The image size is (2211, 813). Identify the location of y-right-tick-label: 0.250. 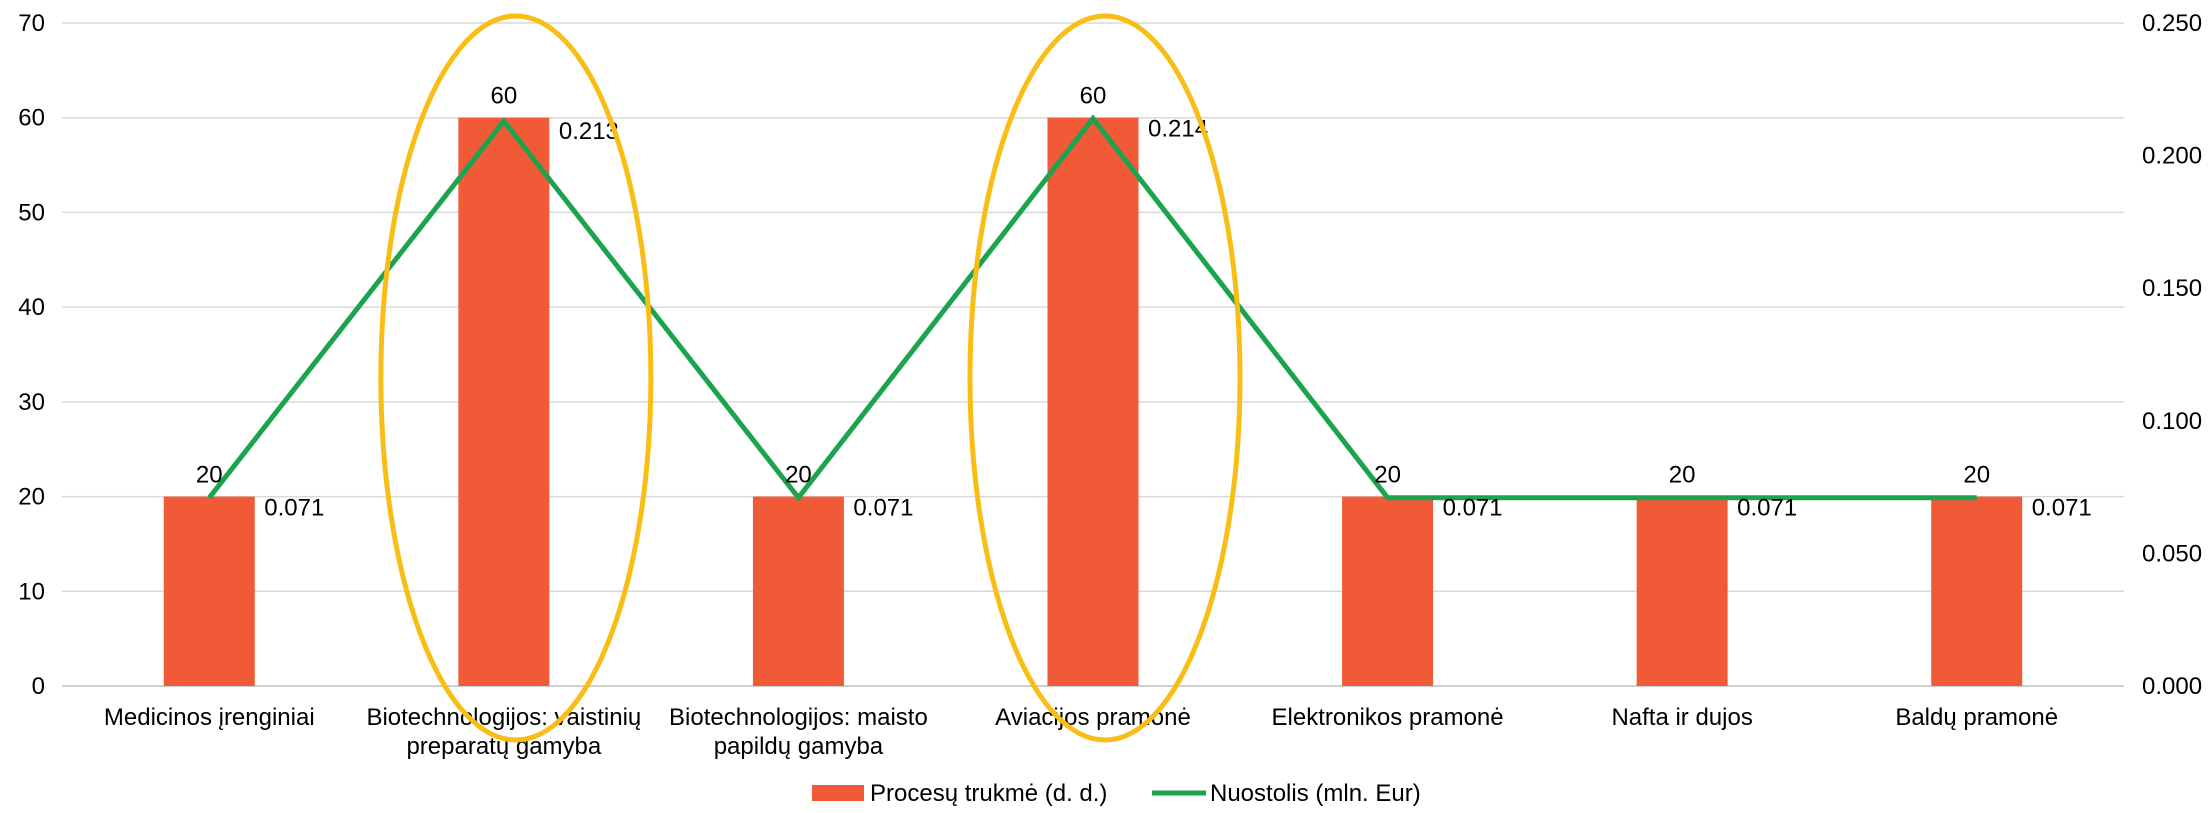
(2172, 23).